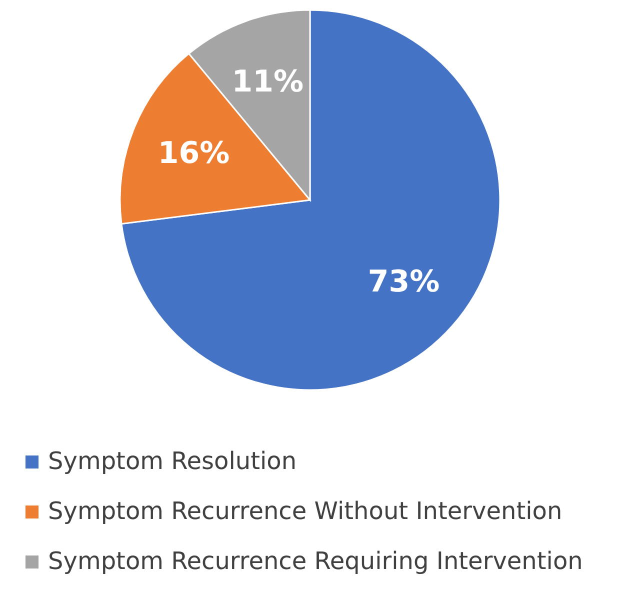 The height and width of the screenshot is (598, 624). I want to click on data-label: 16%, so click(194, 153).